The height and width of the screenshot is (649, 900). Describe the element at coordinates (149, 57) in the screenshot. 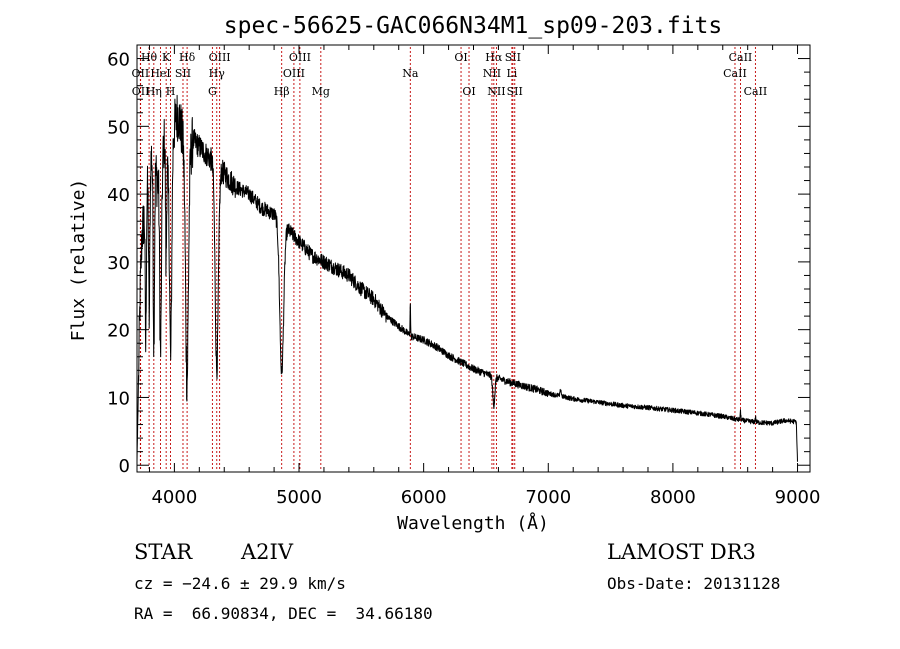

I see `line-marker-label: Hθ` at that location.